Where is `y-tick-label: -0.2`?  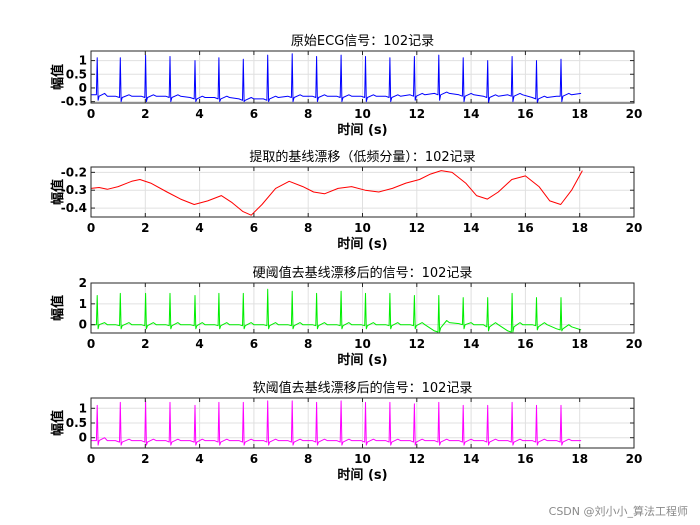 y-tick-label: -0.2 is located at coordinates (74, 172).